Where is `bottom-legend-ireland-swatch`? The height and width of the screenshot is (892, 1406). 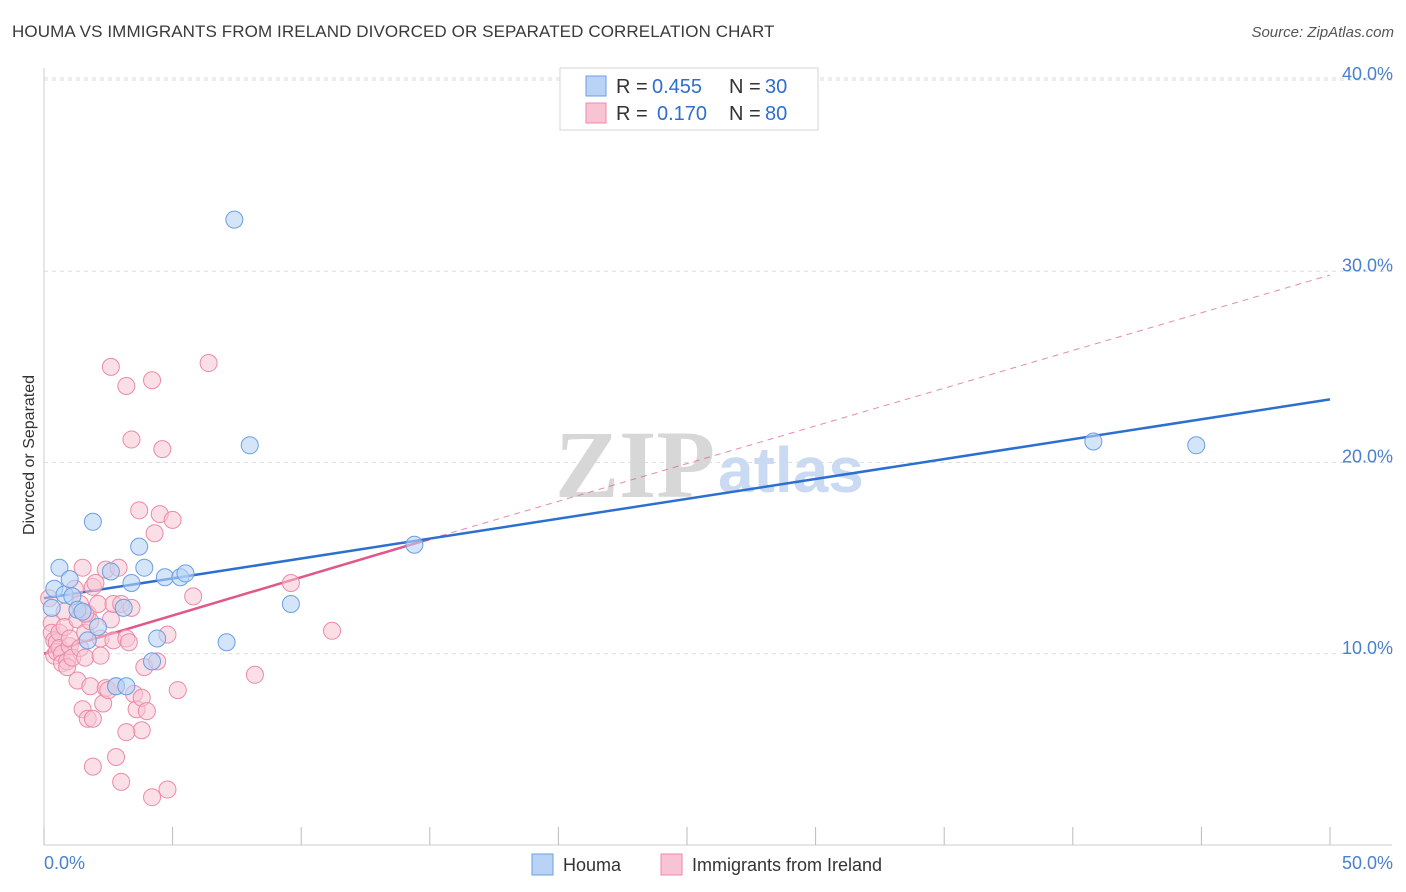 bottom-legend-ireland-swatch is located at coordinates (671, 864).